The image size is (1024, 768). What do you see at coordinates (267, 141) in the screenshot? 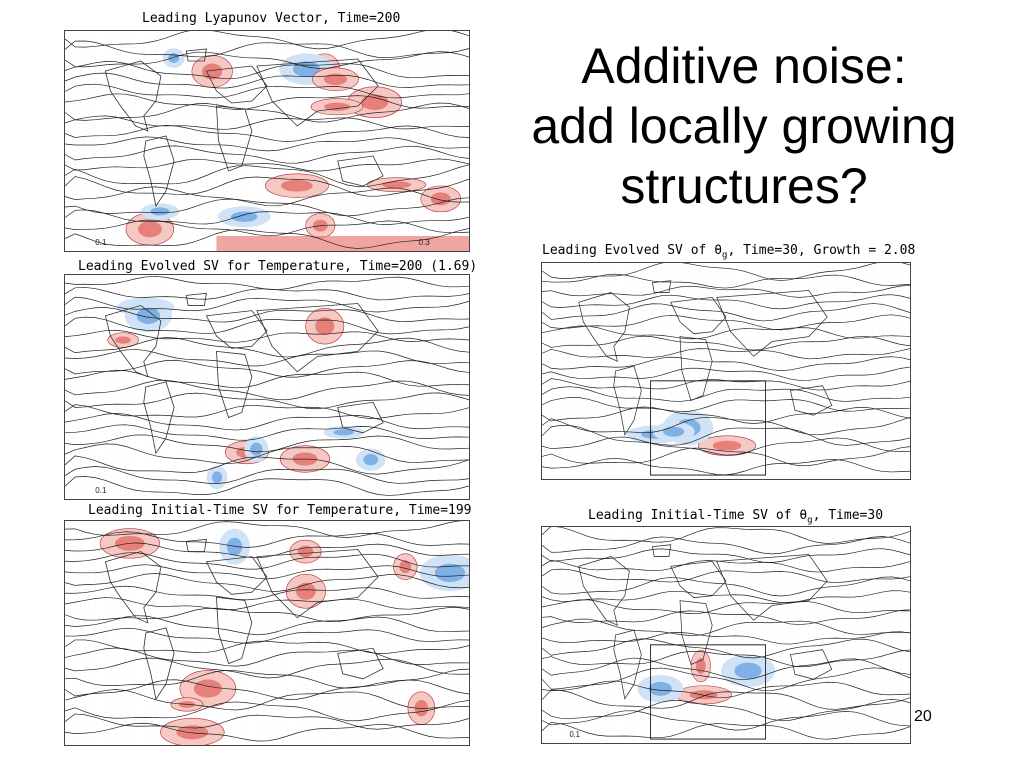
I see `lyapunov-map: 0.1 0.3` at bounding box center [267, 141].